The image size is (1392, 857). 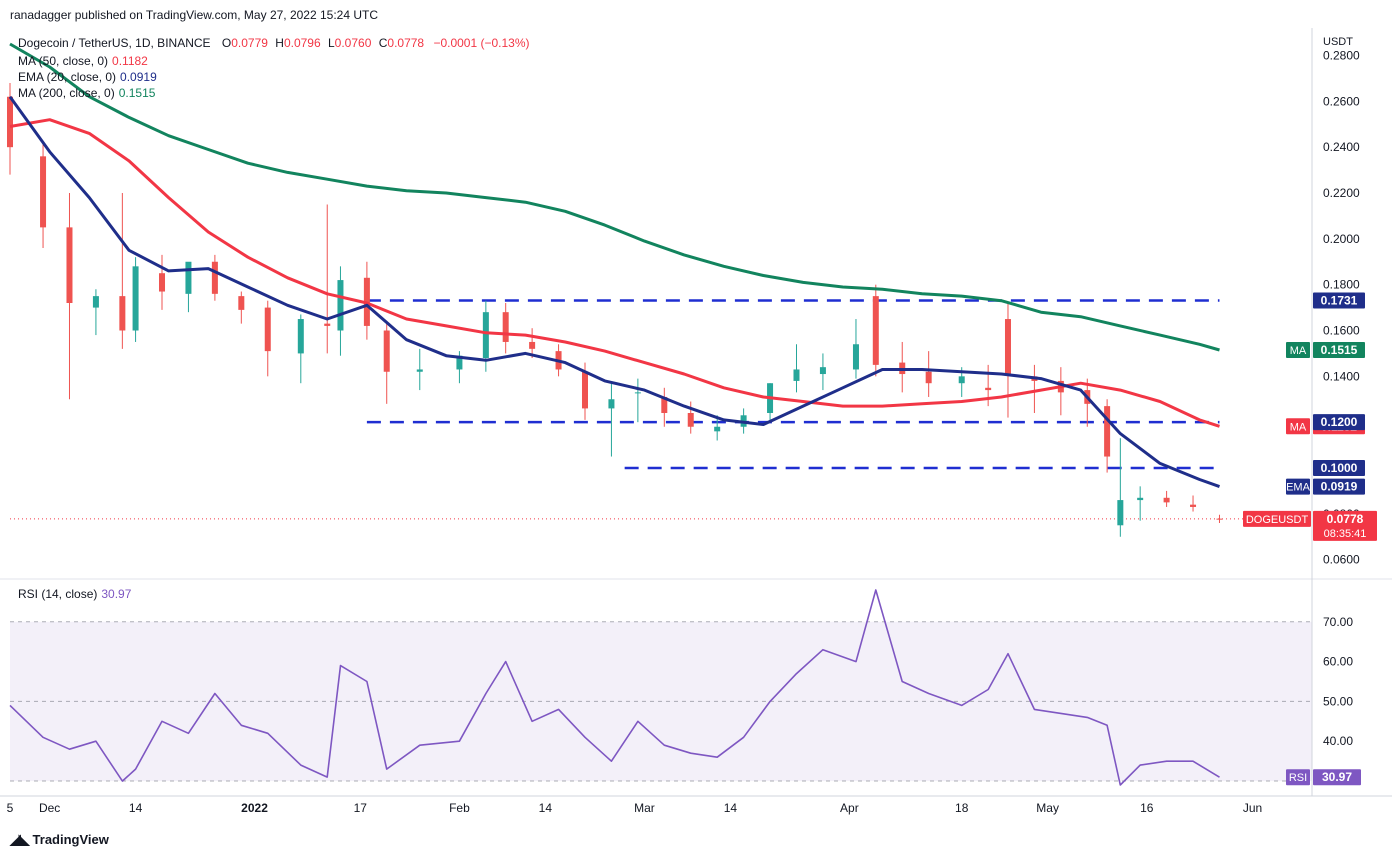 I want to click on price-axis-tick: 0.1400, so click(x=1341, y=376).